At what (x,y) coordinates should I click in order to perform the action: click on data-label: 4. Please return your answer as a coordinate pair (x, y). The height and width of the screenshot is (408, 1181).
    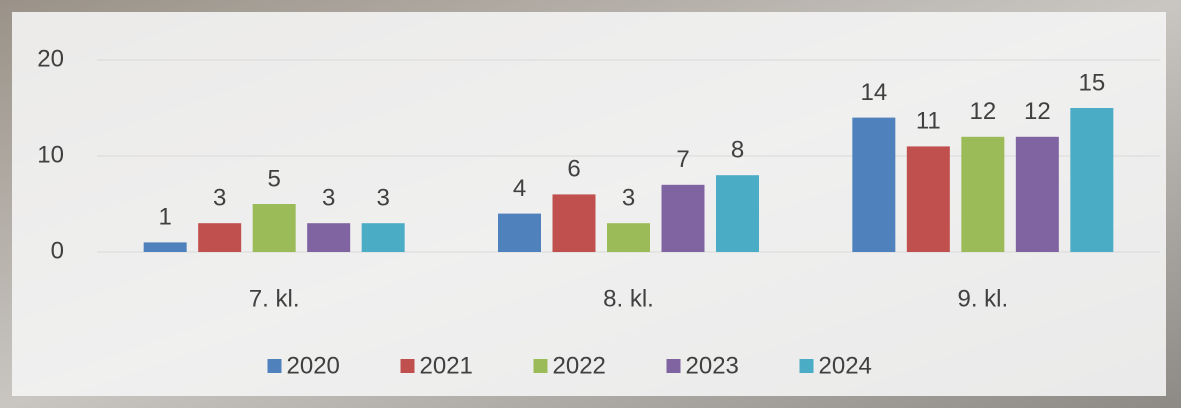
    Looking at the image, I should click on (519, 188).